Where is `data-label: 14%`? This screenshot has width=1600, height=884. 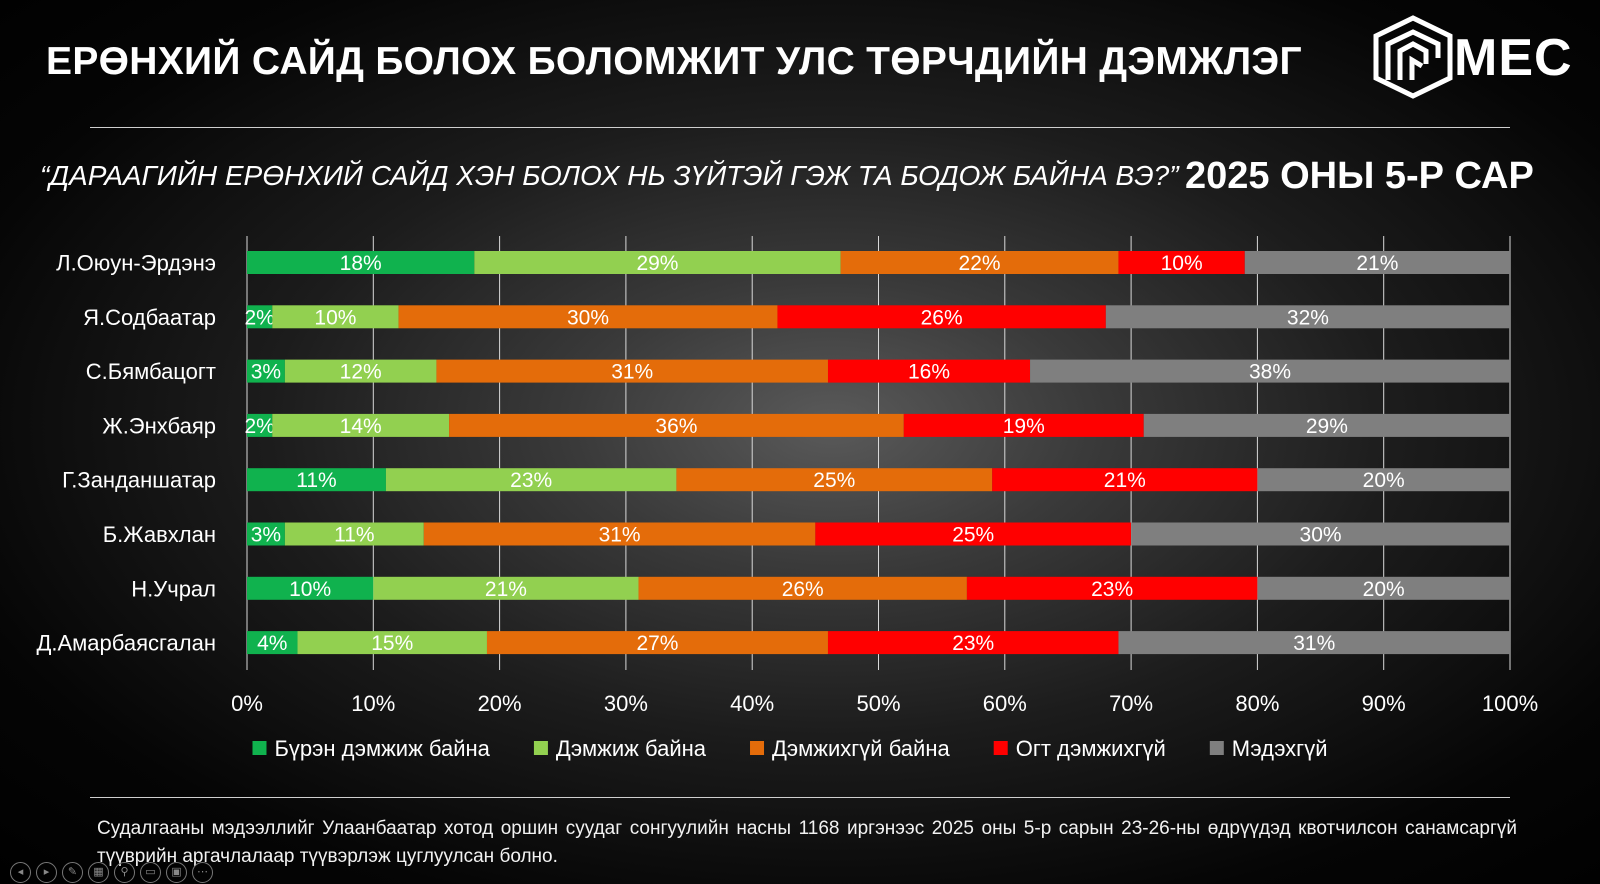
data-label: 14% is located at coordinates (361, 426).